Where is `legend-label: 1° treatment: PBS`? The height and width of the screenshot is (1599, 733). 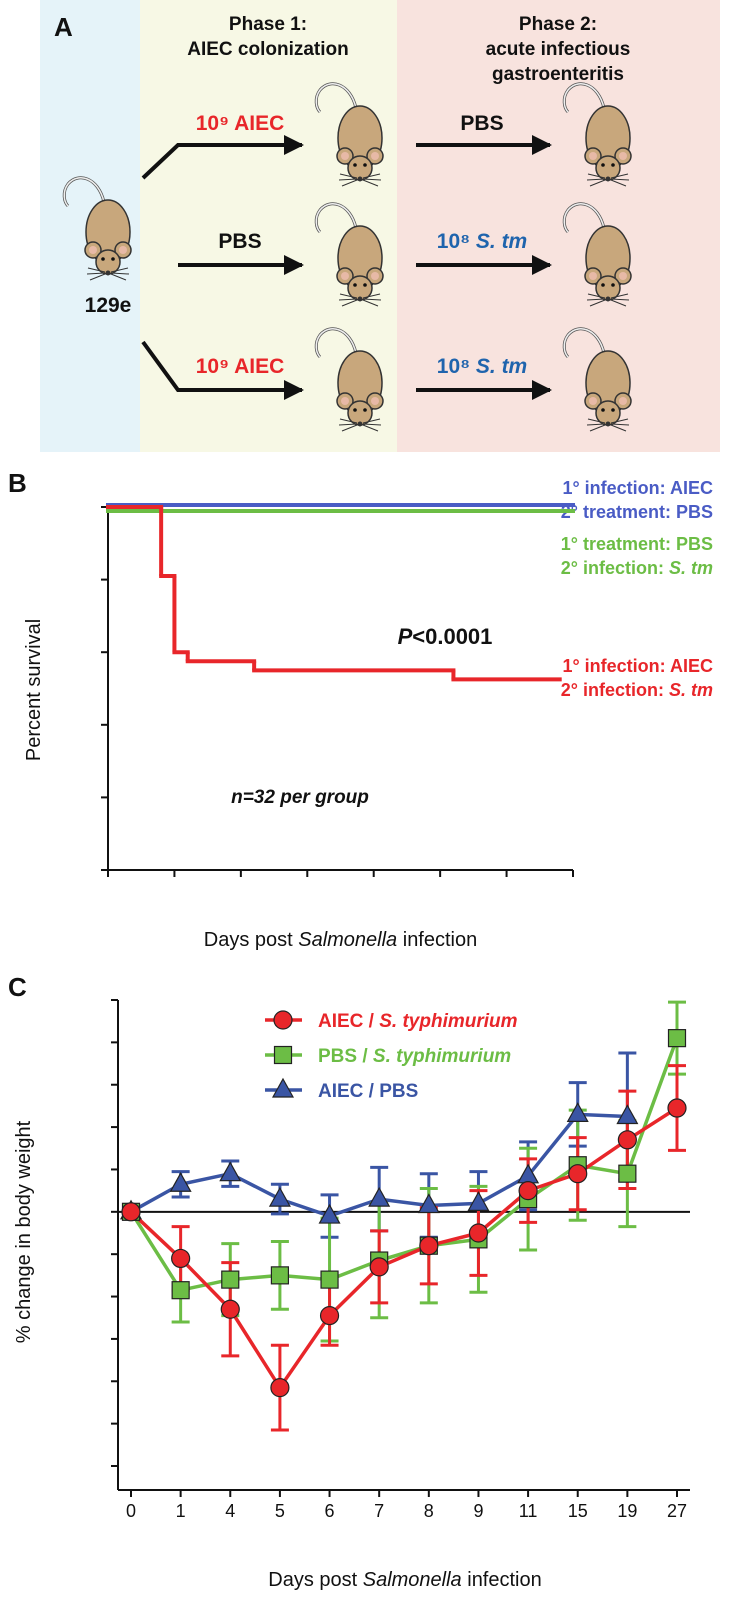
legend-label: 1° treatment: PBS is located at coordinates (637, 544).